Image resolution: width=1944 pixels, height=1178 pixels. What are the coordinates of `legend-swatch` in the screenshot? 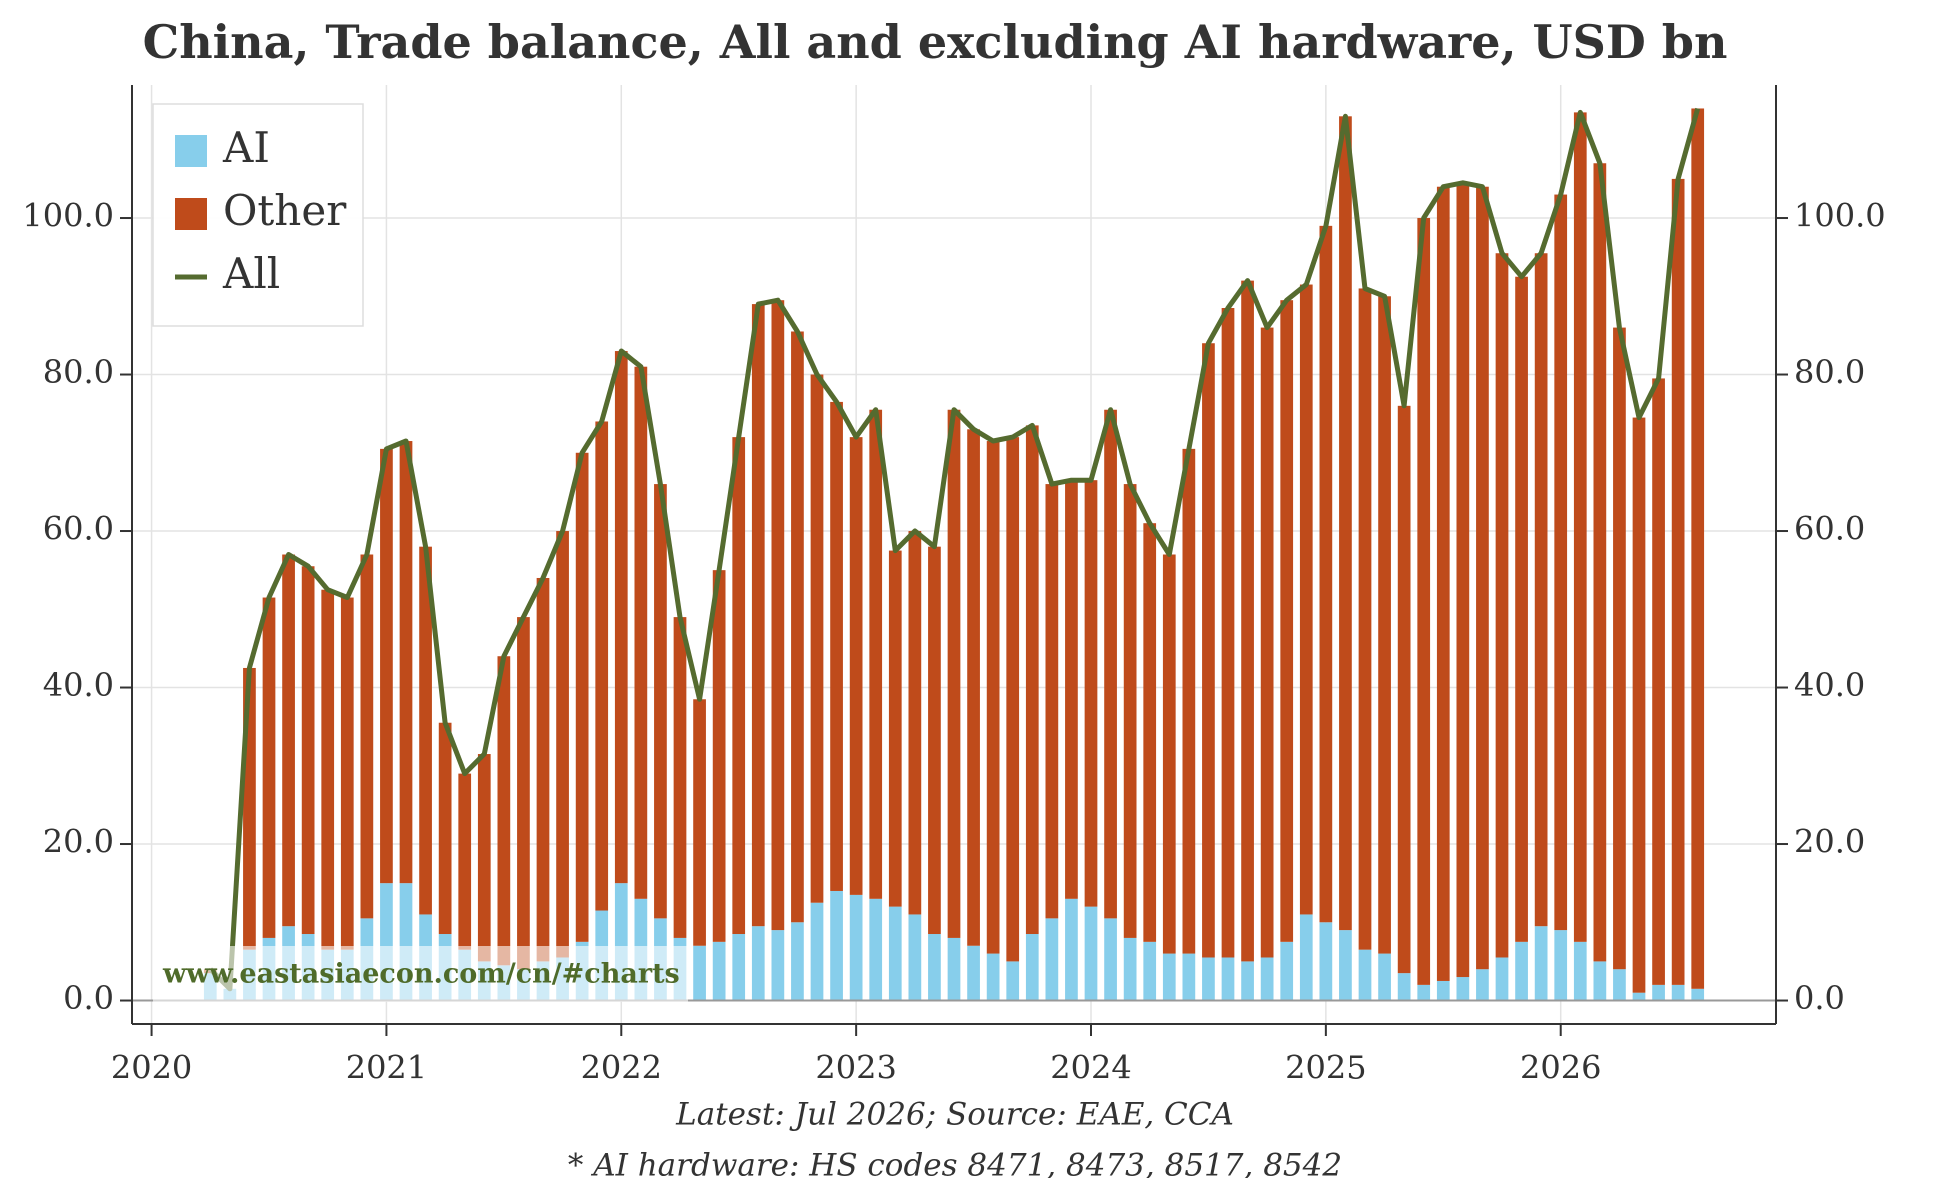 It's located at (191, 151).